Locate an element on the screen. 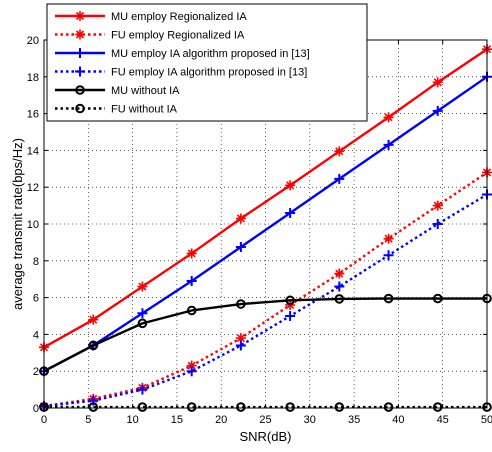 Image resolution: width=492 pixels, height=452 pixels. legend-entry: MU employ IA algorithm proposed in [13] is located at coordinates (182, 54).